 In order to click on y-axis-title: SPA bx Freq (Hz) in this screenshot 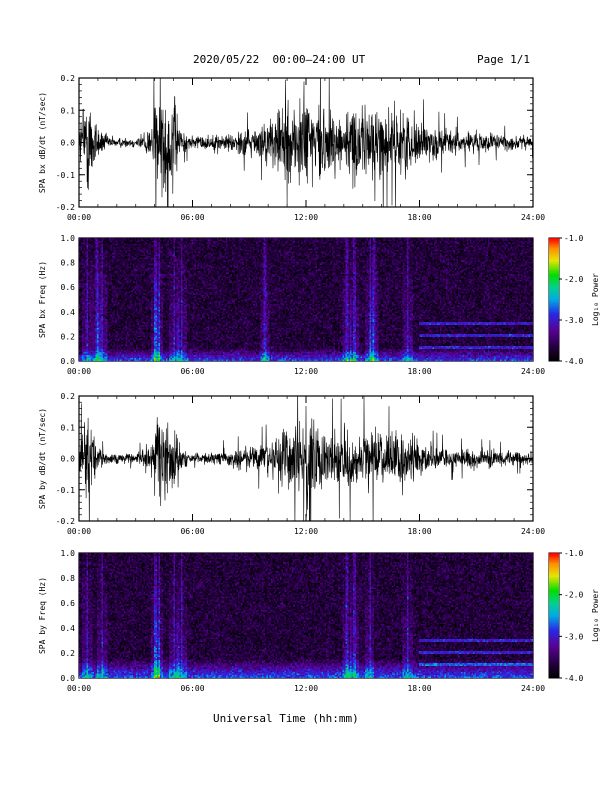, I will do `click(42, 299)`.